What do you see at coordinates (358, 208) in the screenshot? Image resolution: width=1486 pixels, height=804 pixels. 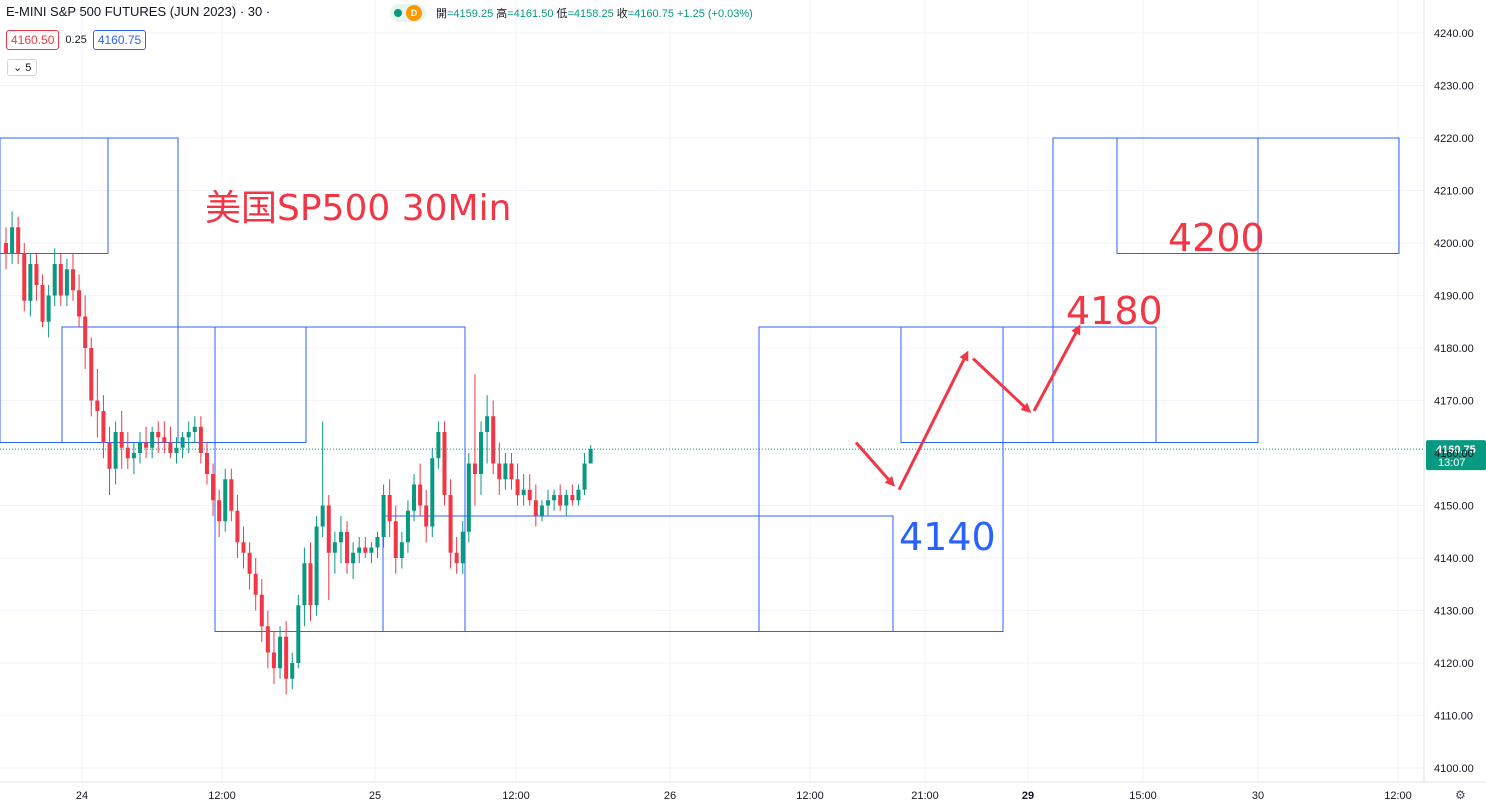 I see `chart-title-annotation: 美国SP500 30Min` at bounding box center [358, 208].